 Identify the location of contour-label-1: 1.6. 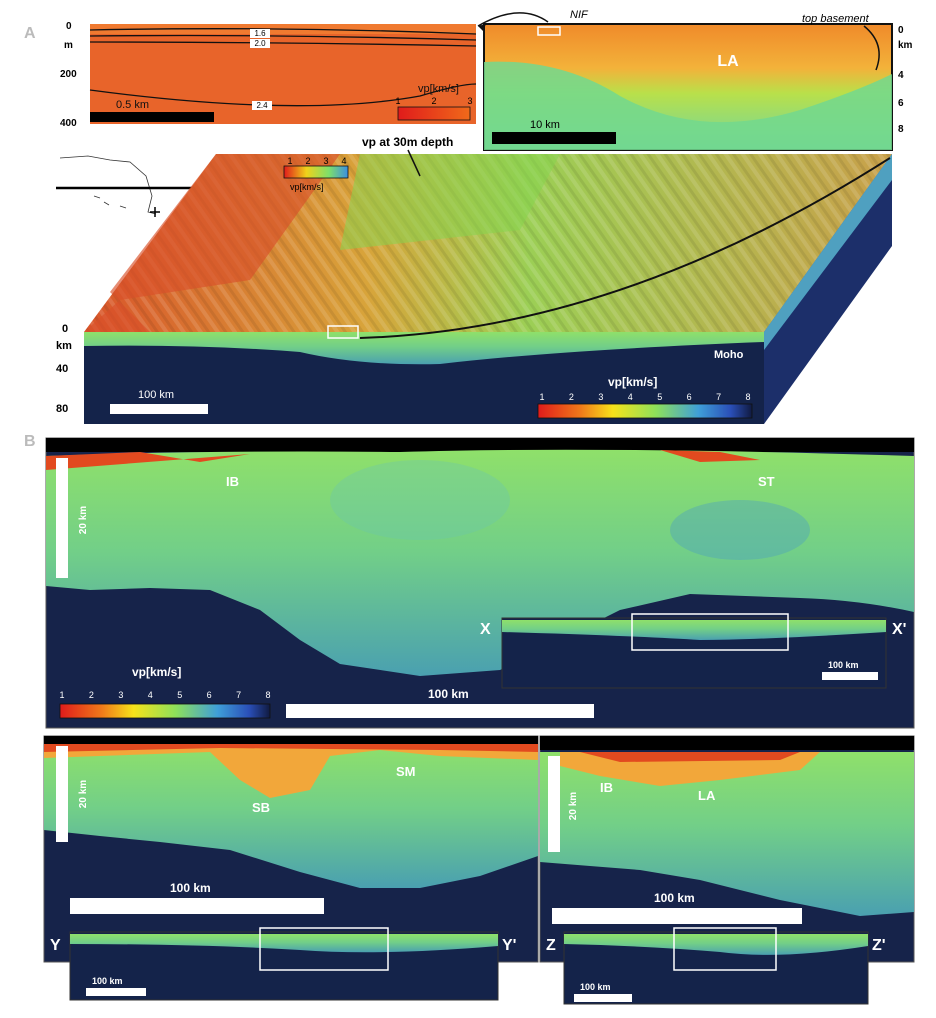
(260, 33).